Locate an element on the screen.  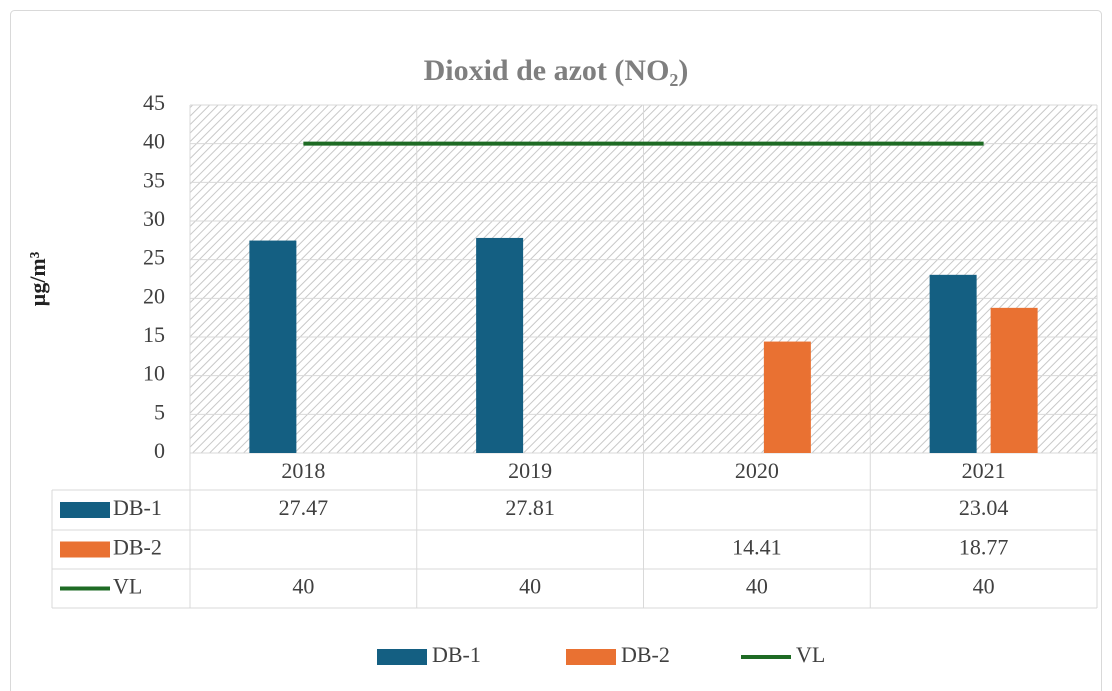
chart-title: Dioxid de azot (NO₂) is located at coordinates (556, 70).